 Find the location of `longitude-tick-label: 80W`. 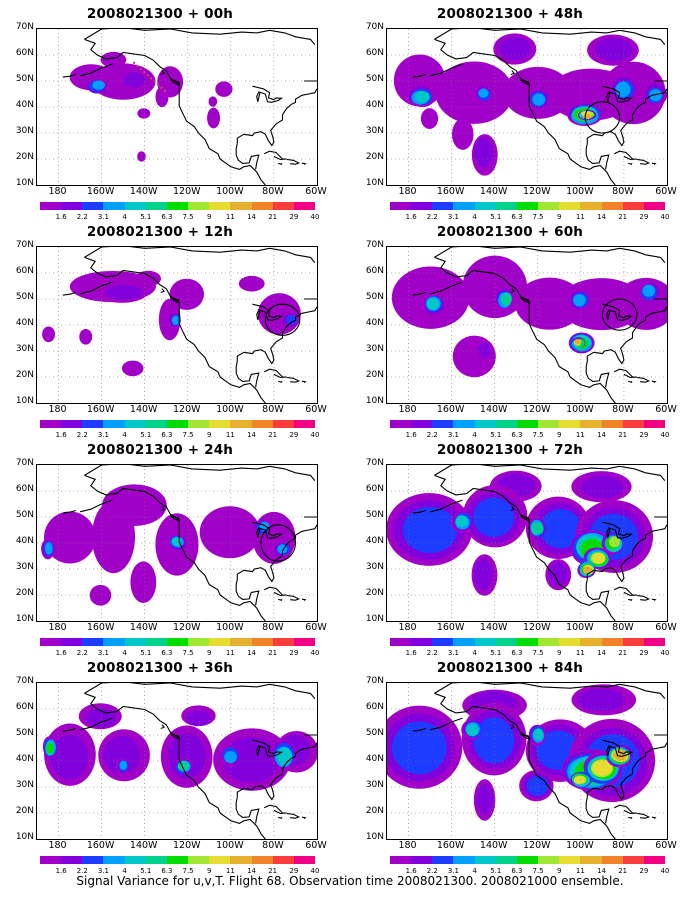

longitude-tick-label: 80W is located at coordinates (623, 409).